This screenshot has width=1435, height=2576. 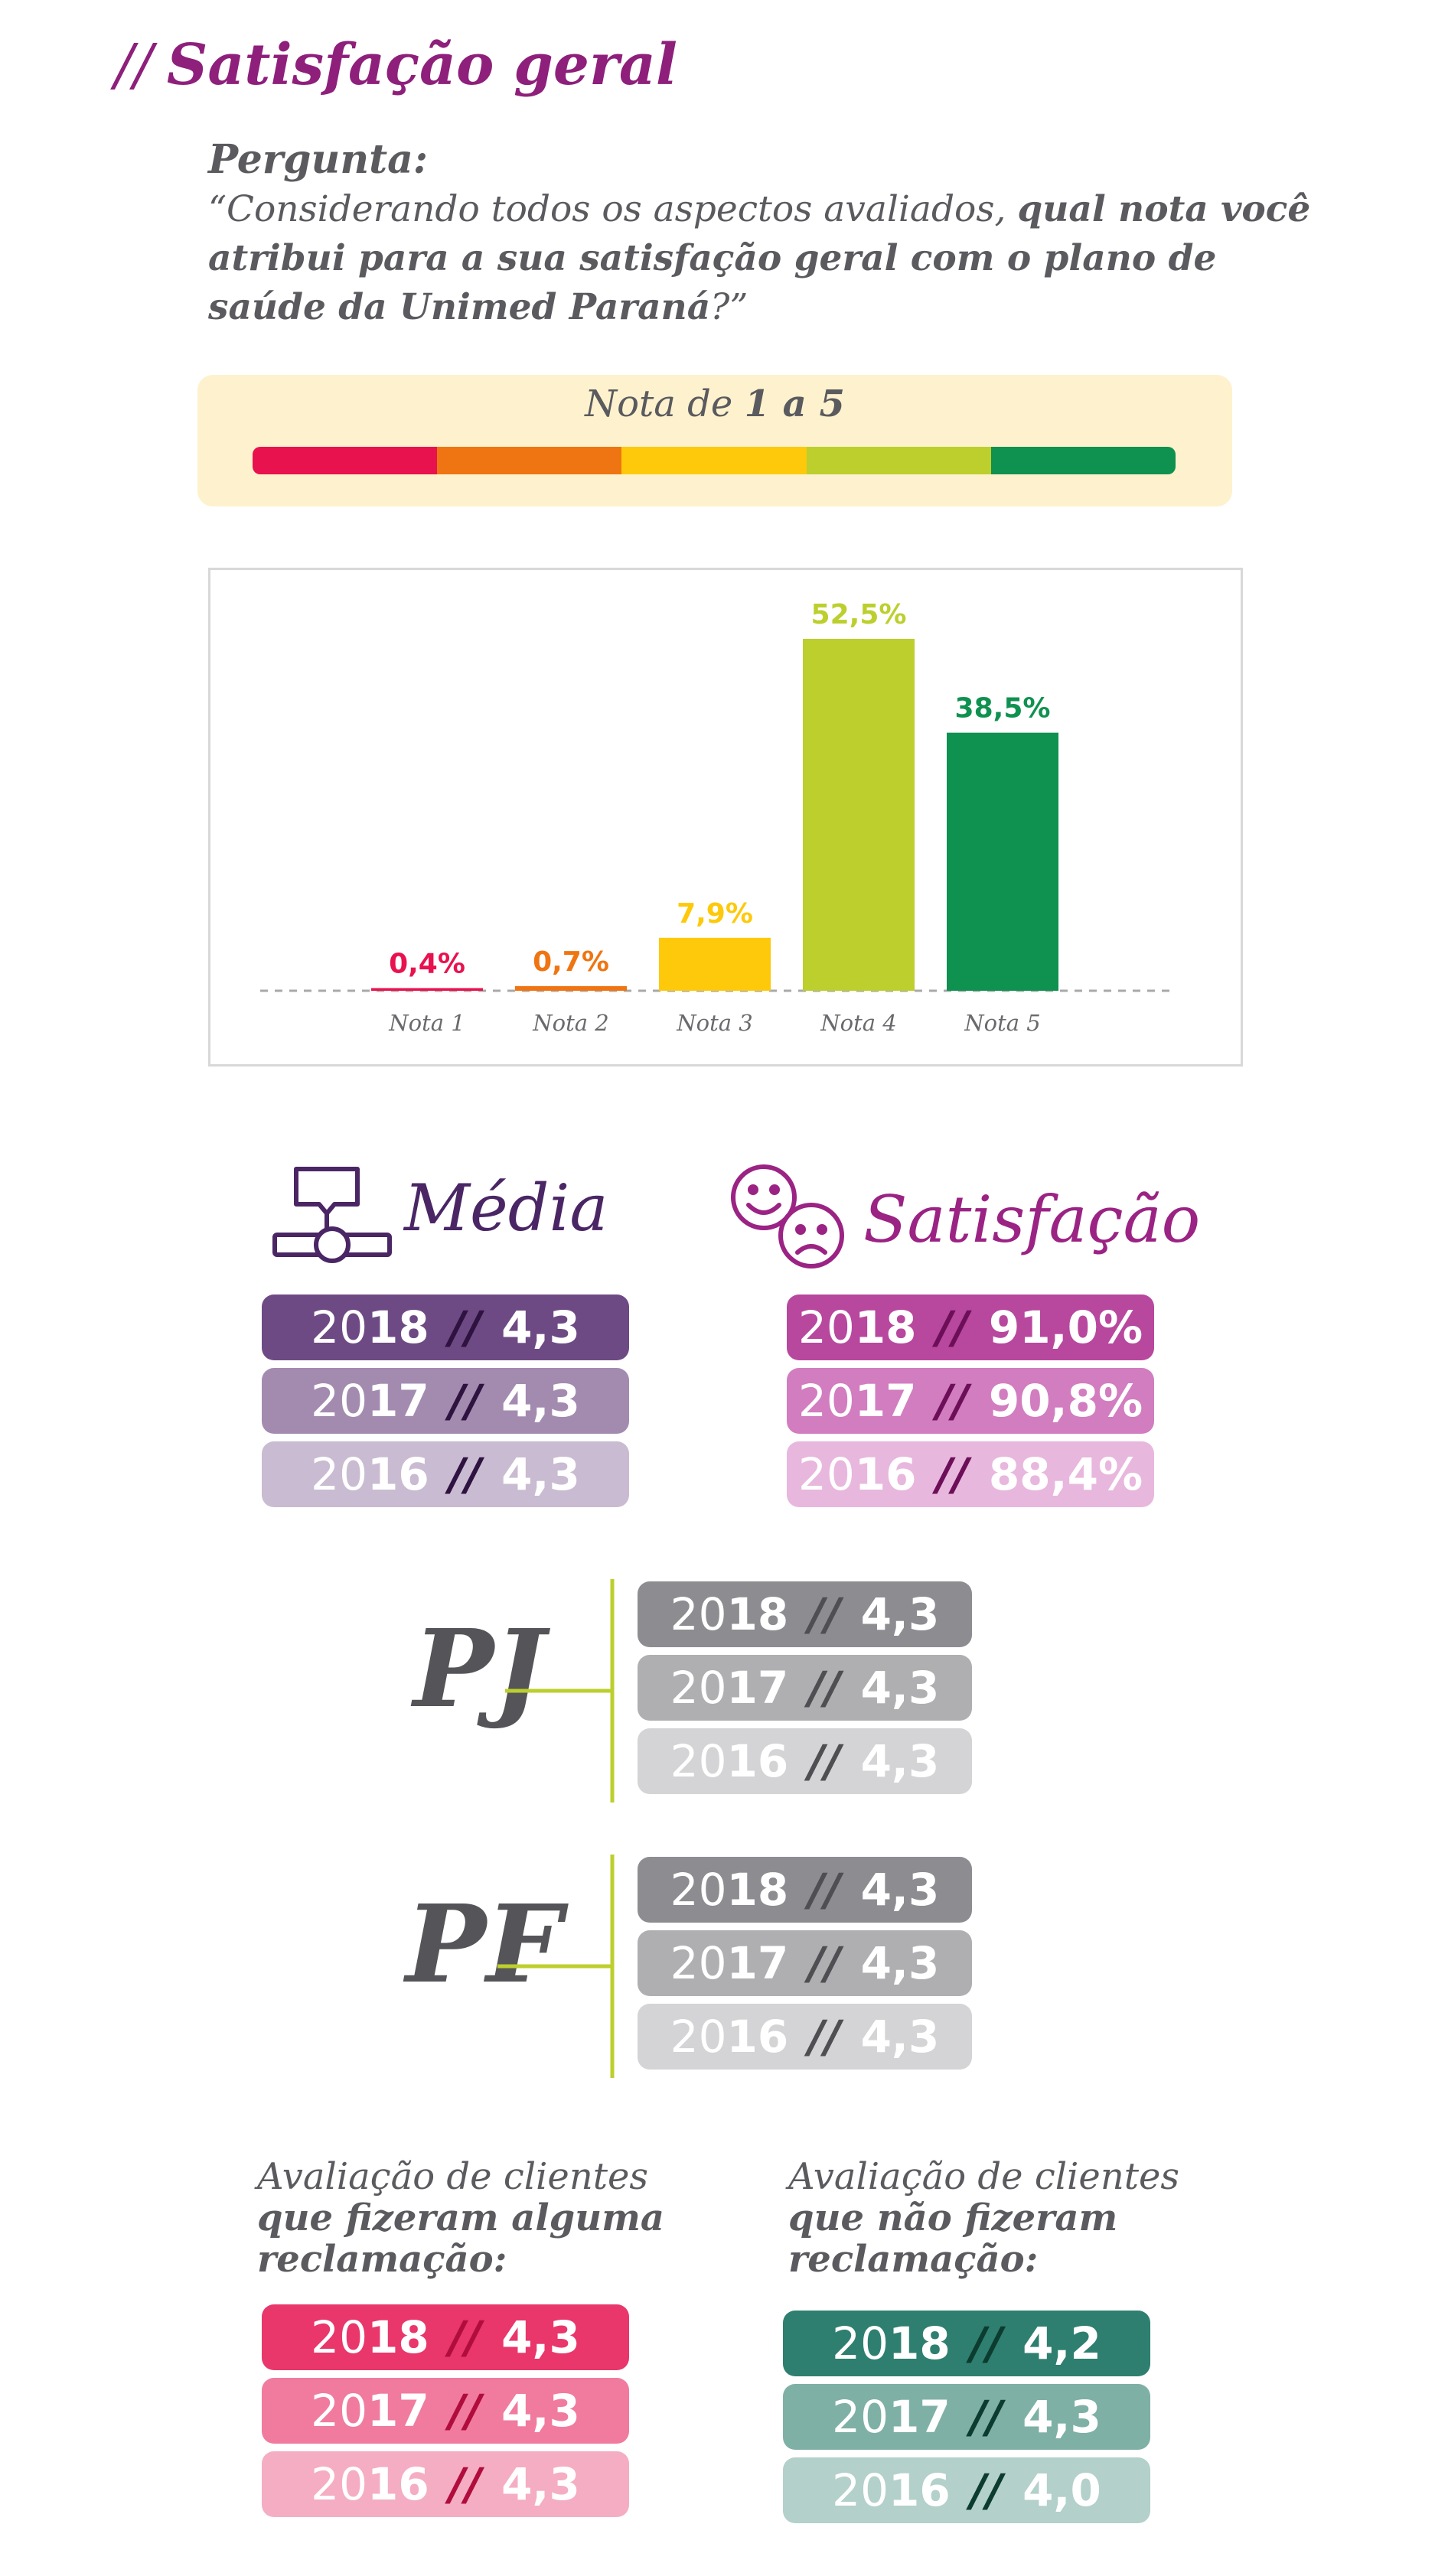 What do you see at coordinates (729, 307) in the screenshot?
I see `question-close: ?”` at bounding box center [729, 307].